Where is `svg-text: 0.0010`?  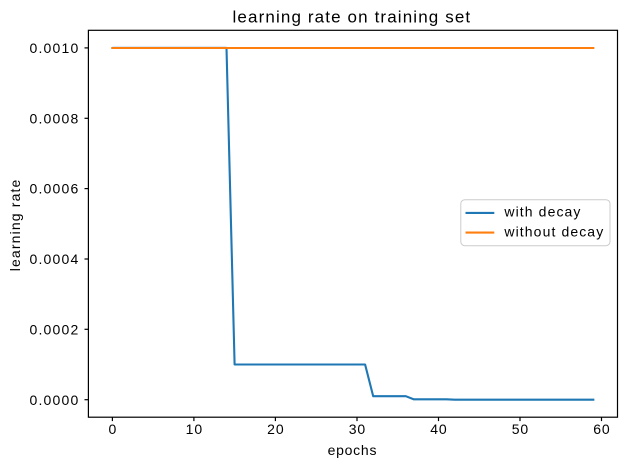 svg-text: 0.0010 is located at coordinates (54, 48).